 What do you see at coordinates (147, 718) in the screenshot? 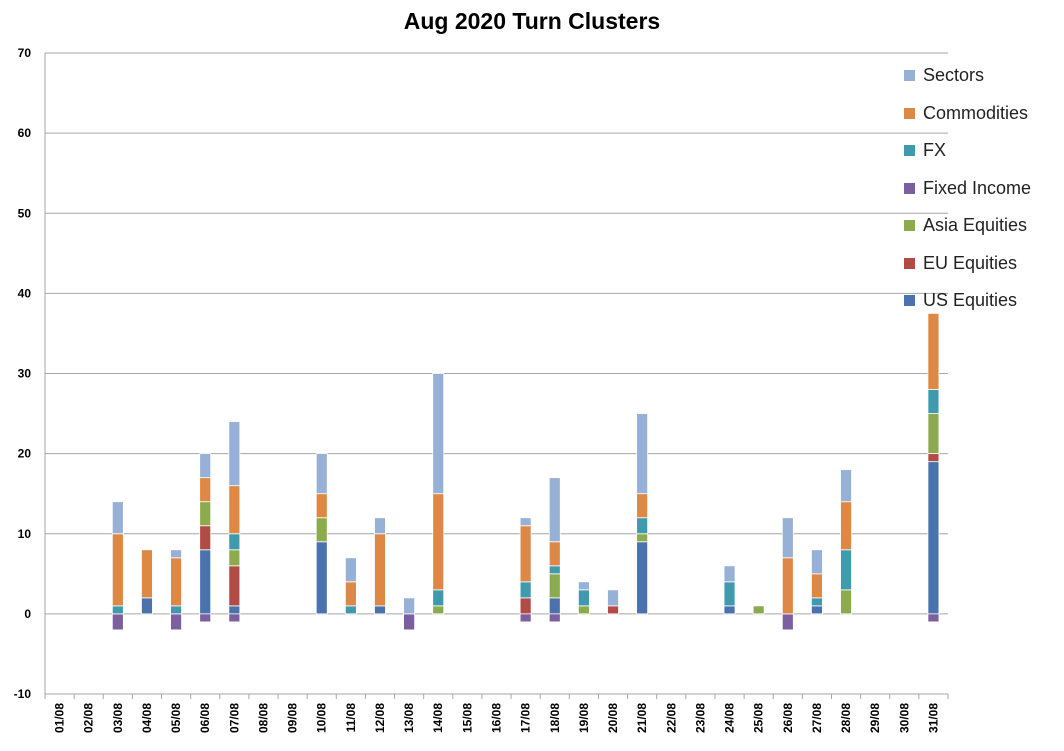
I see `x-tick-label: 04/08` at bounding box center [147, 718].